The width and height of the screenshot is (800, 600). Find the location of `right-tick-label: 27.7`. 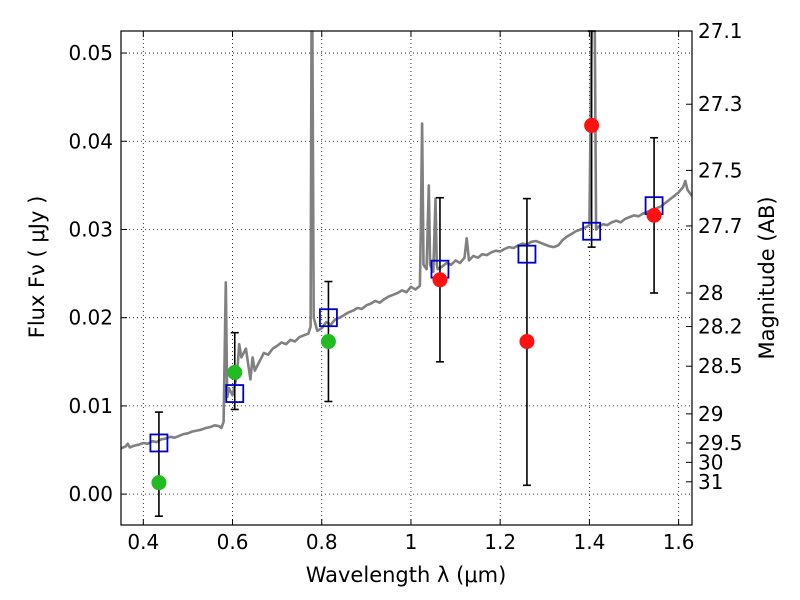

right-tick-label: 27.7 is located at coordinates (720, 226).